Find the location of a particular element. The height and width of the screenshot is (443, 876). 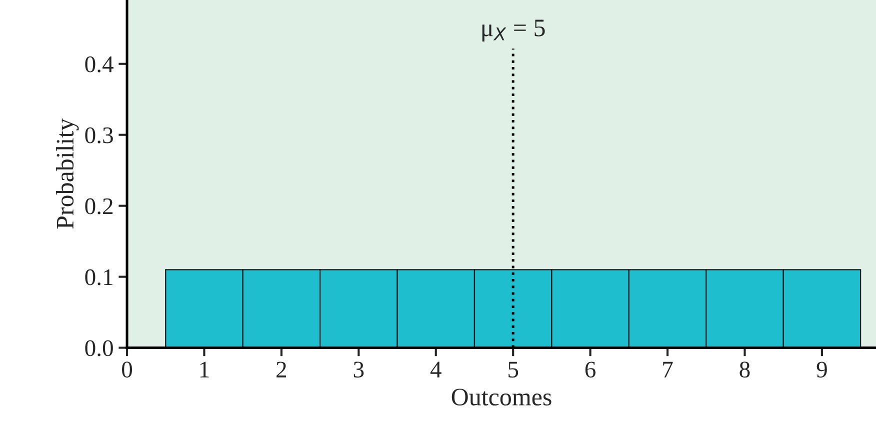

x-tick-label: 6 is located at coordinates (590, 370).